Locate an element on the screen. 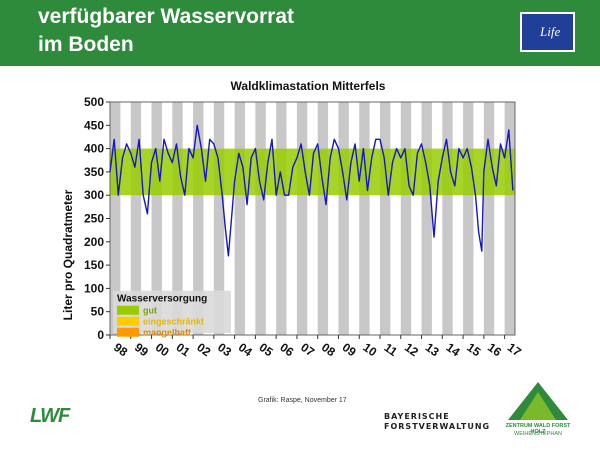 This screenshot has width=600, height=450. slide-title-line2: im Boden is located at coordinates (86, 44).